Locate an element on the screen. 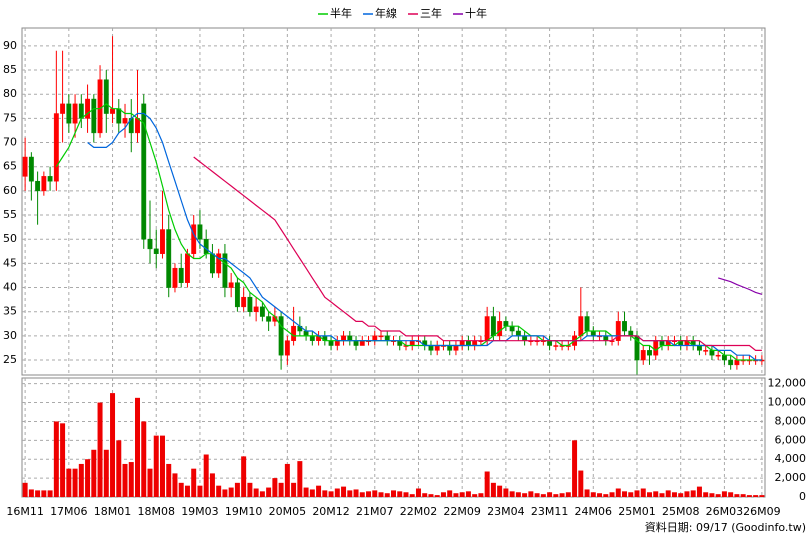 The height and width of the screenshot is (544, 808). volume-tick-label: 12,000 is located at coordinates (787, 383).